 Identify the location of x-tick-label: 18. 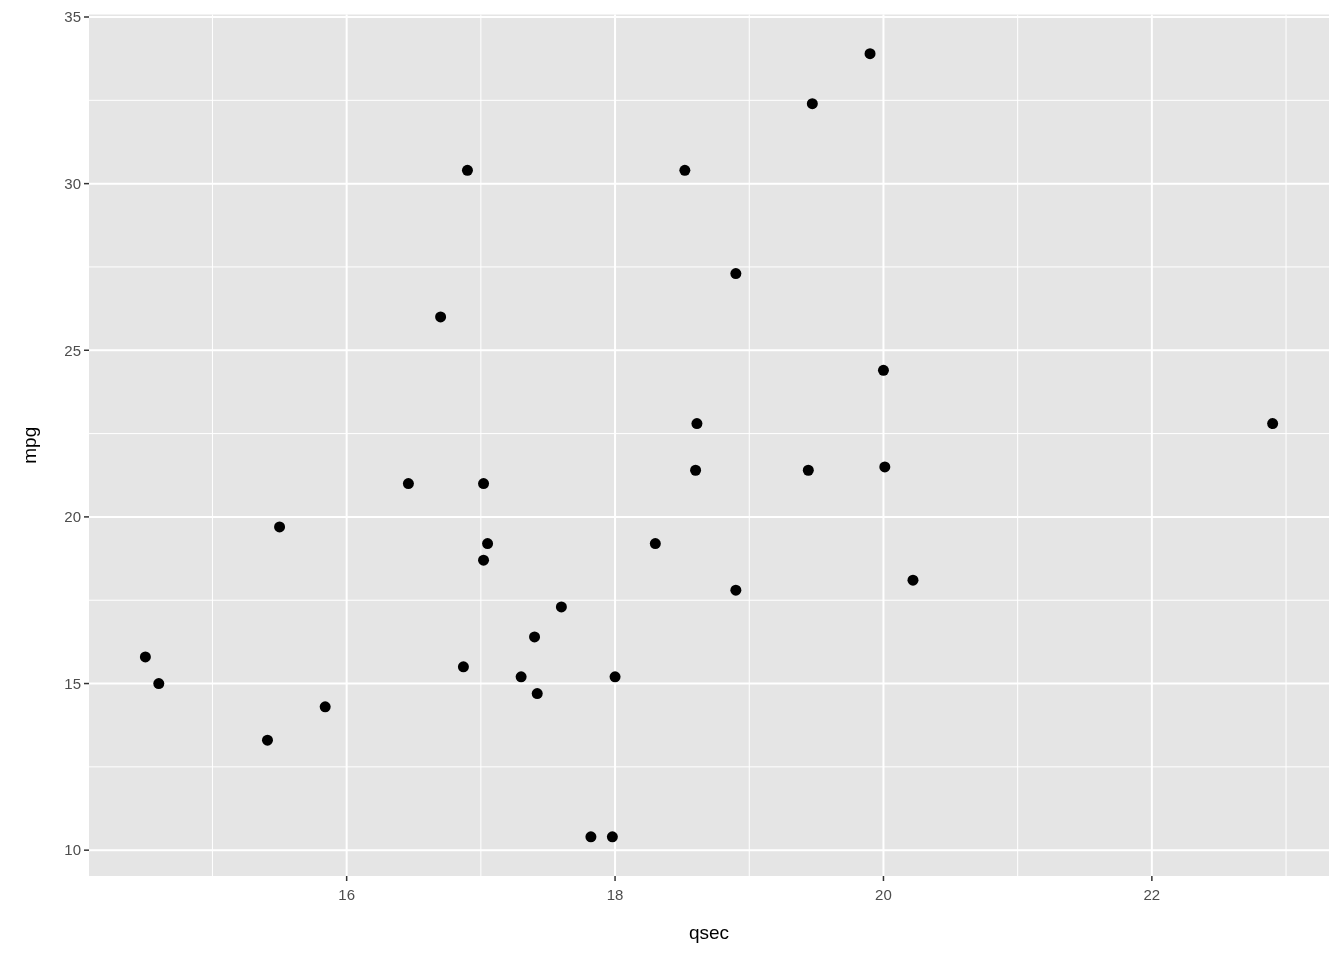
(615, 894).